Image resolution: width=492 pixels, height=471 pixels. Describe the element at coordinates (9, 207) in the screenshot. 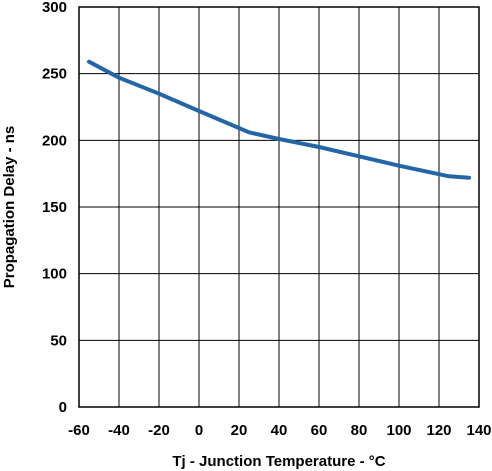

I see `y-axis-title: Propagation Delay - ns` at that location.